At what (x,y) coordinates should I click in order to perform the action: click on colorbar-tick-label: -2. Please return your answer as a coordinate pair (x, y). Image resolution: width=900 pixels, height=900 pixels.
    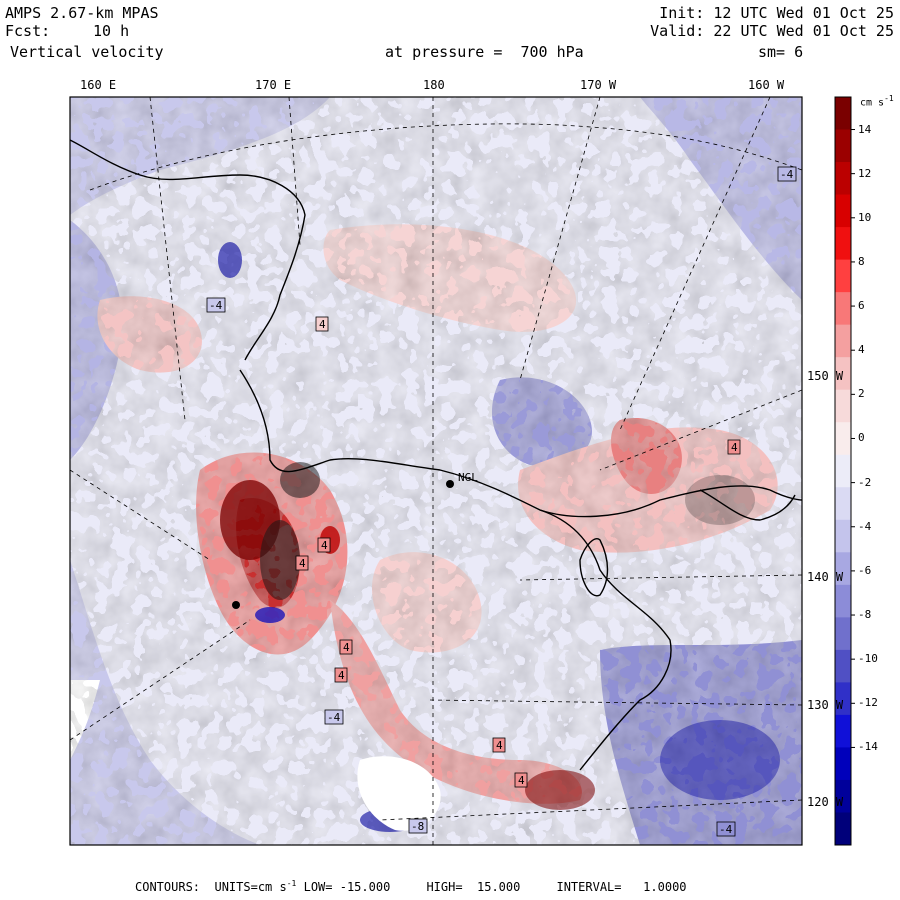
    Looking at the image, I should click on (865, 482).